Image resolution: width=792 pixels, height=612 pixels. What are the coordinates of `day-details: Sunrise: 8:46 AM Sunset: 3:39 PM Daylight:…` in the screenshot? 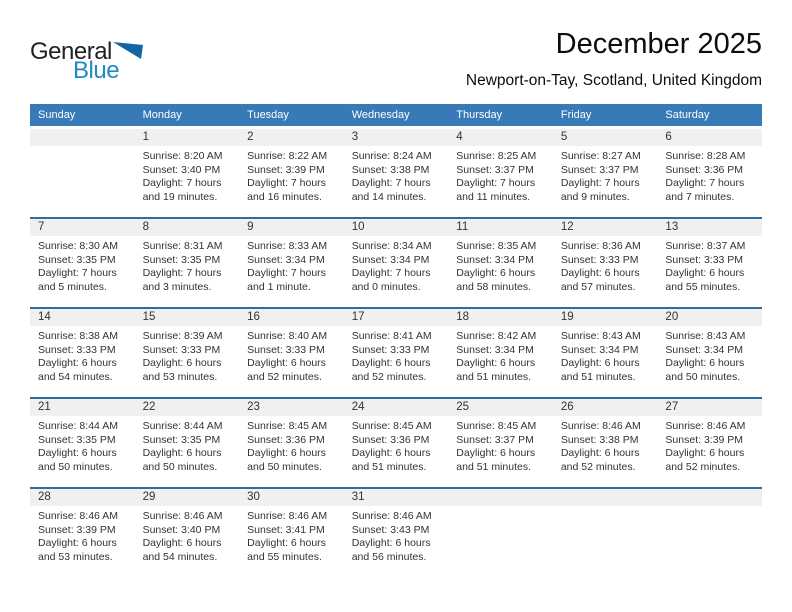 It's located at (82, 535).